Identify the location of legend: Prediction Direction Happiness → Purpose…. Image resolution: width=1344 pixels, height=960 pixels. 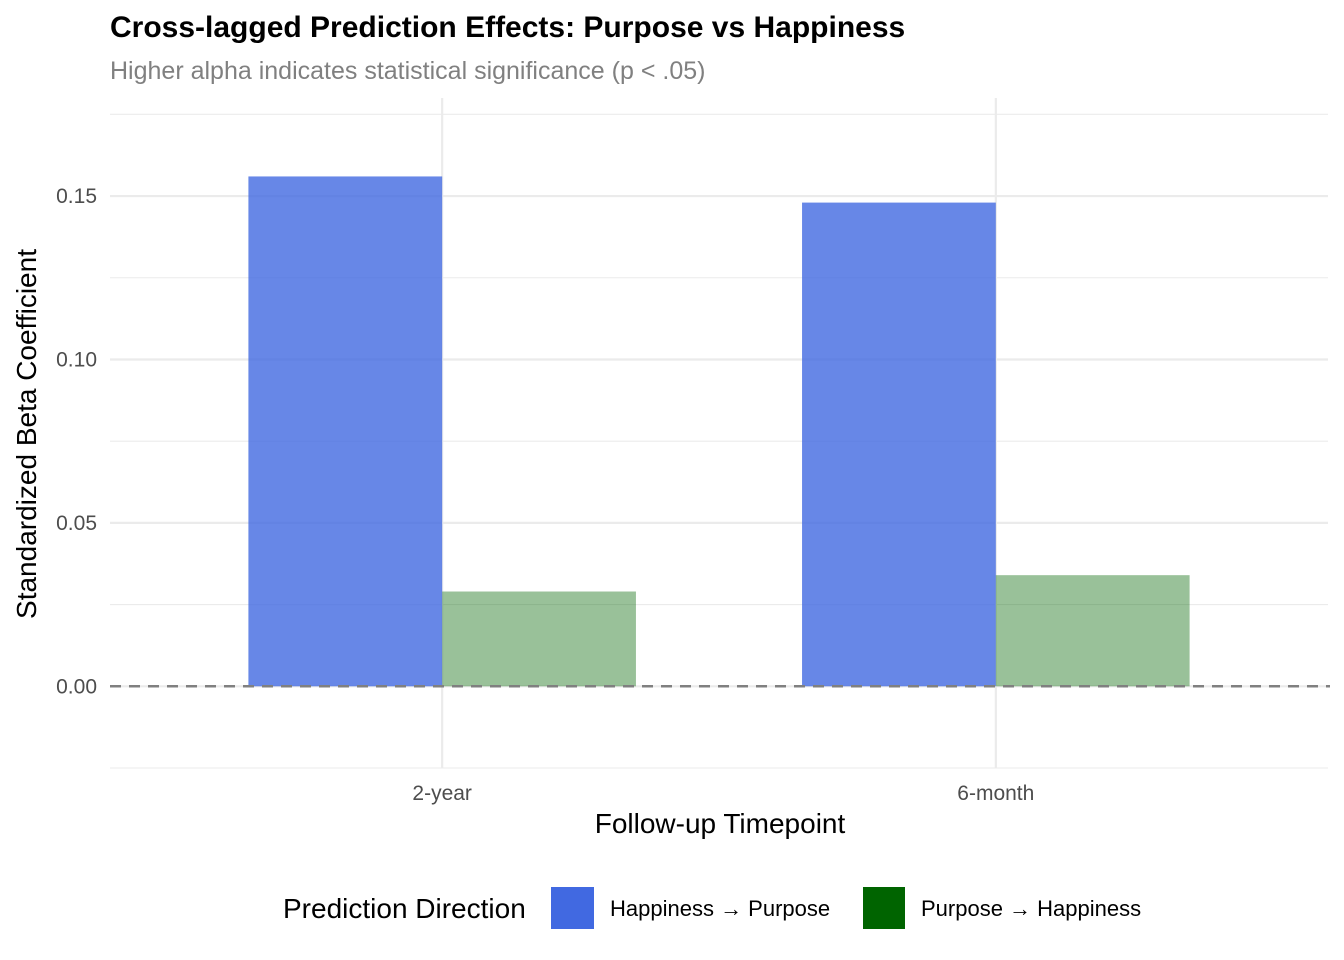
(712, 908).